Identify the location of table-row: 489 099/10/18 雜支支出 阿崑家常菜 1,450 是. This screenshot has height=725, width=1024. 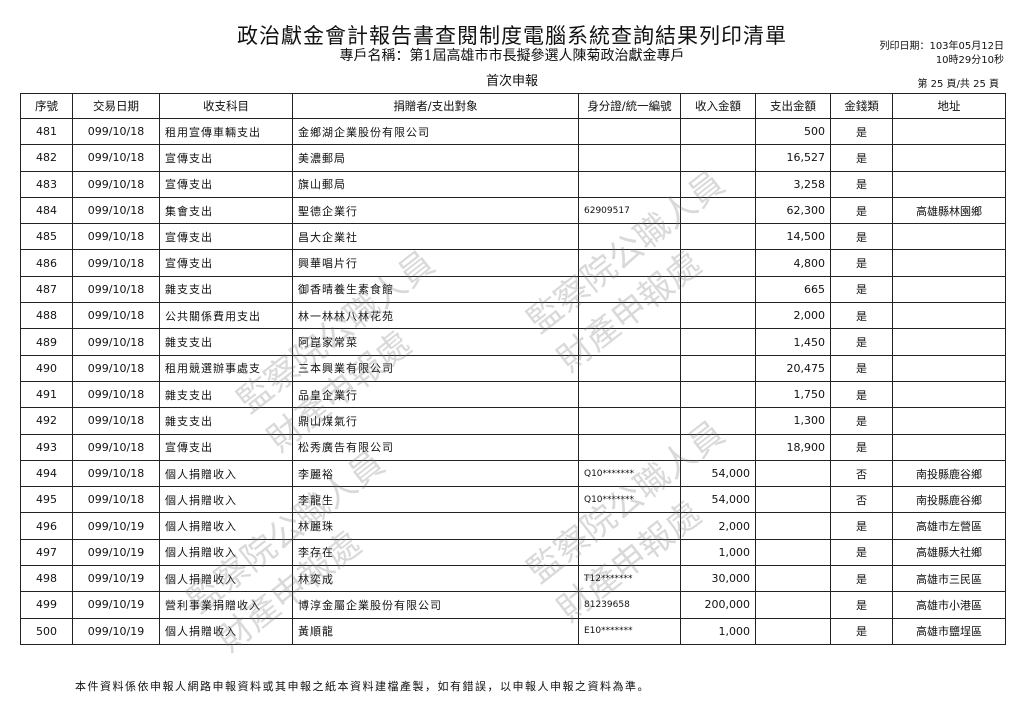
(513, 342).